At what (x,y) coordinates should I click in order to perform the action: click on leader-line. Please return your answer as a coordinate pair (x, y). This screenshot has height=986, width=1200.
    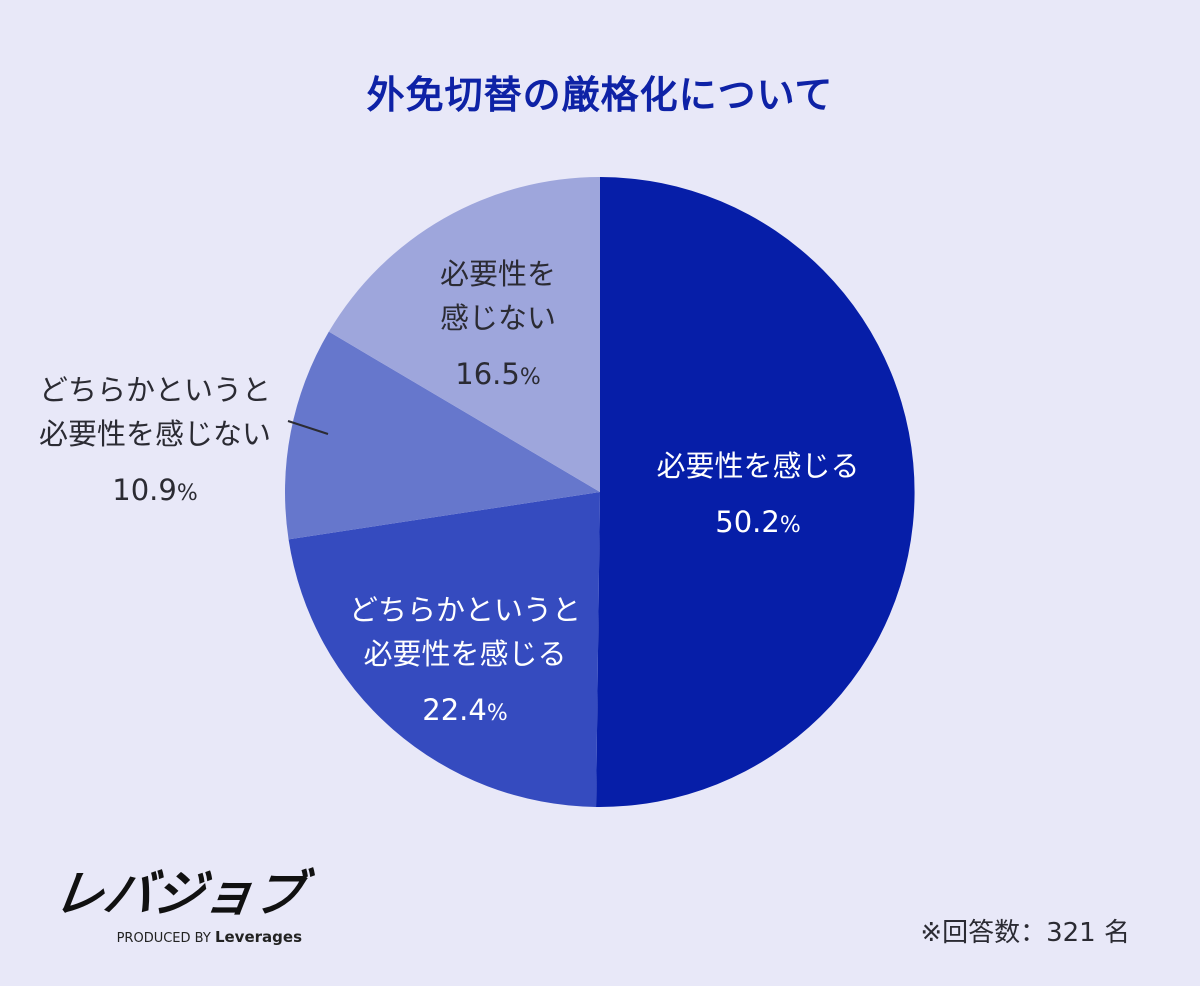
    Looking at the image, I should click on (308, 427).